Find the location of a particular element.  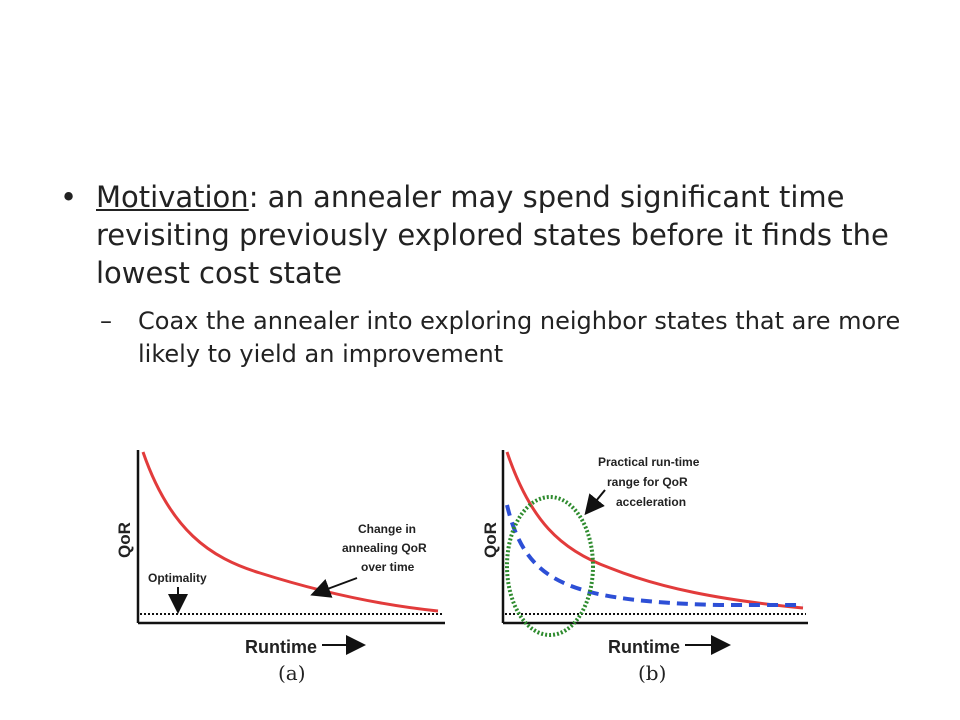

bullet-term: Motivation is located at coordinates (172, 197).